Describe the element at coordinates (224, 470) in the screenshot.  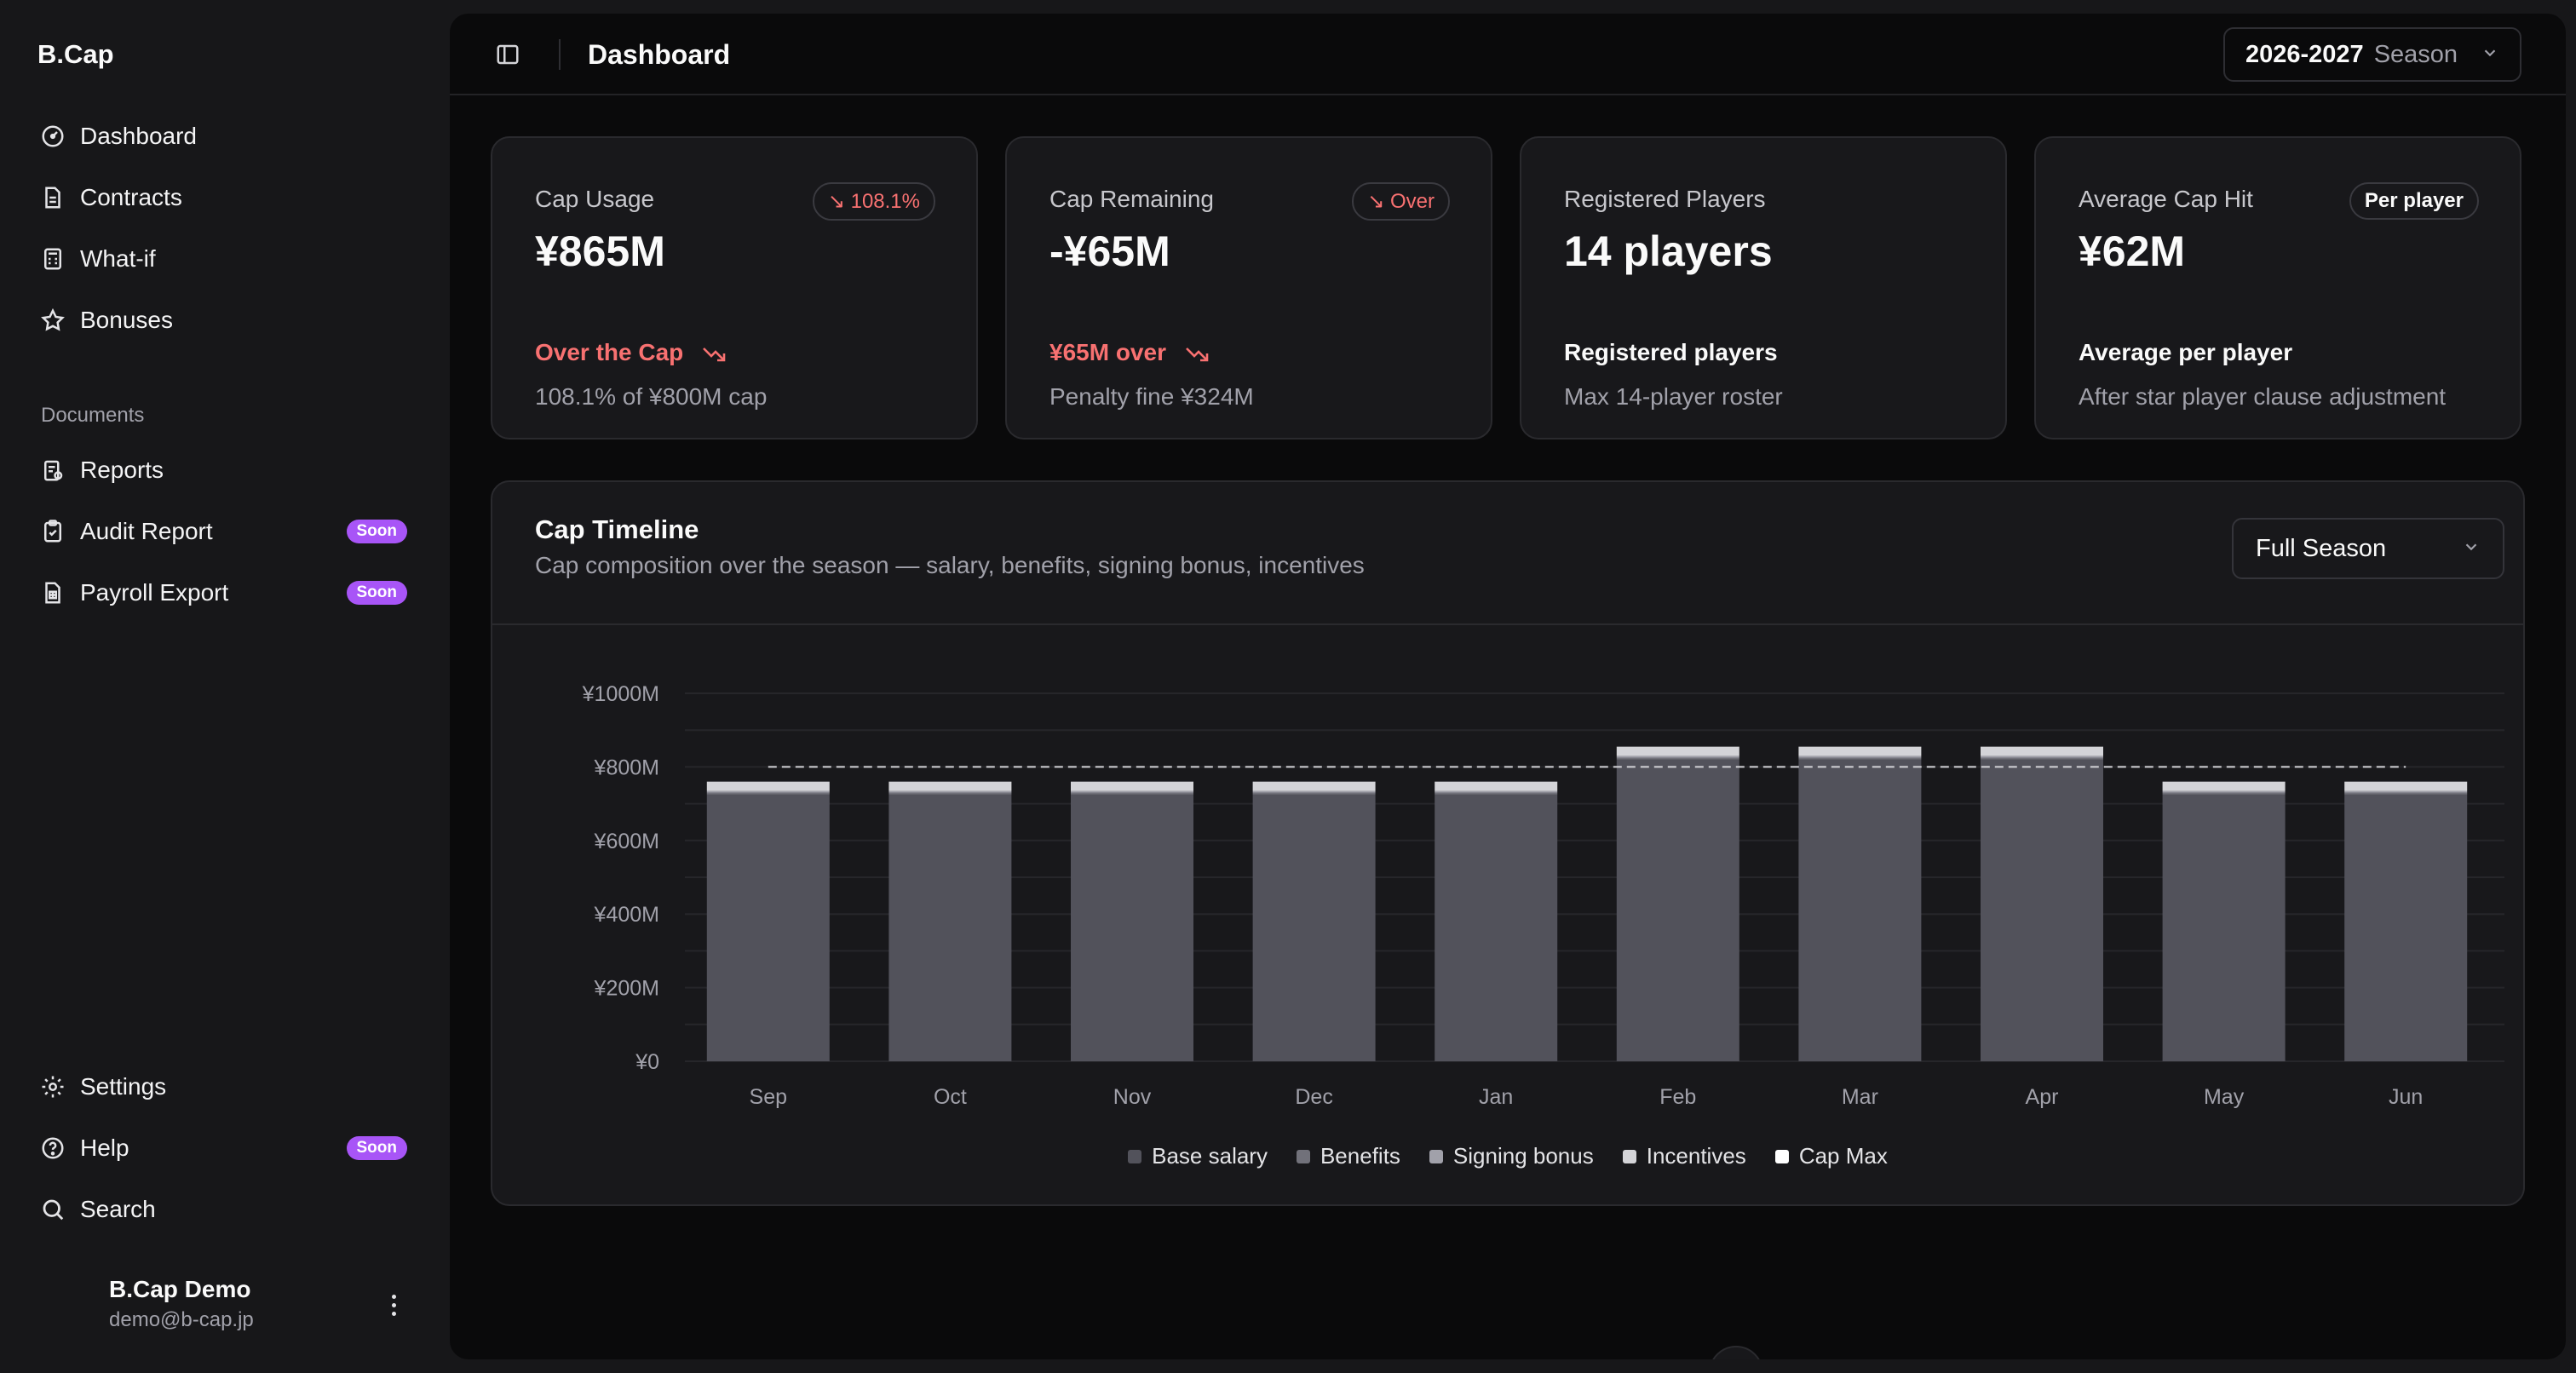
I see `nav-reports: Reports` at that location.